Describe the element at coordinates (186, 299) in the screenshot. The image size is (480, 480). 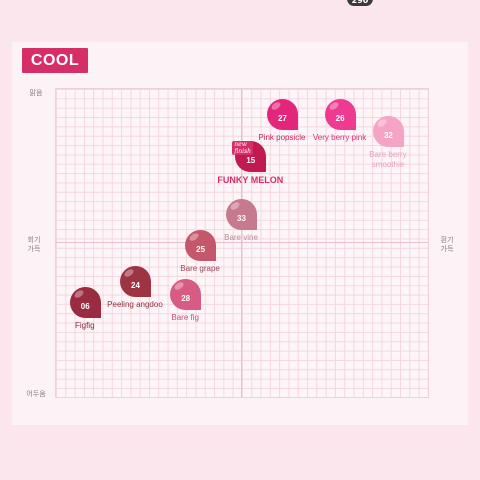
I see `shade-code: 28` at that location.